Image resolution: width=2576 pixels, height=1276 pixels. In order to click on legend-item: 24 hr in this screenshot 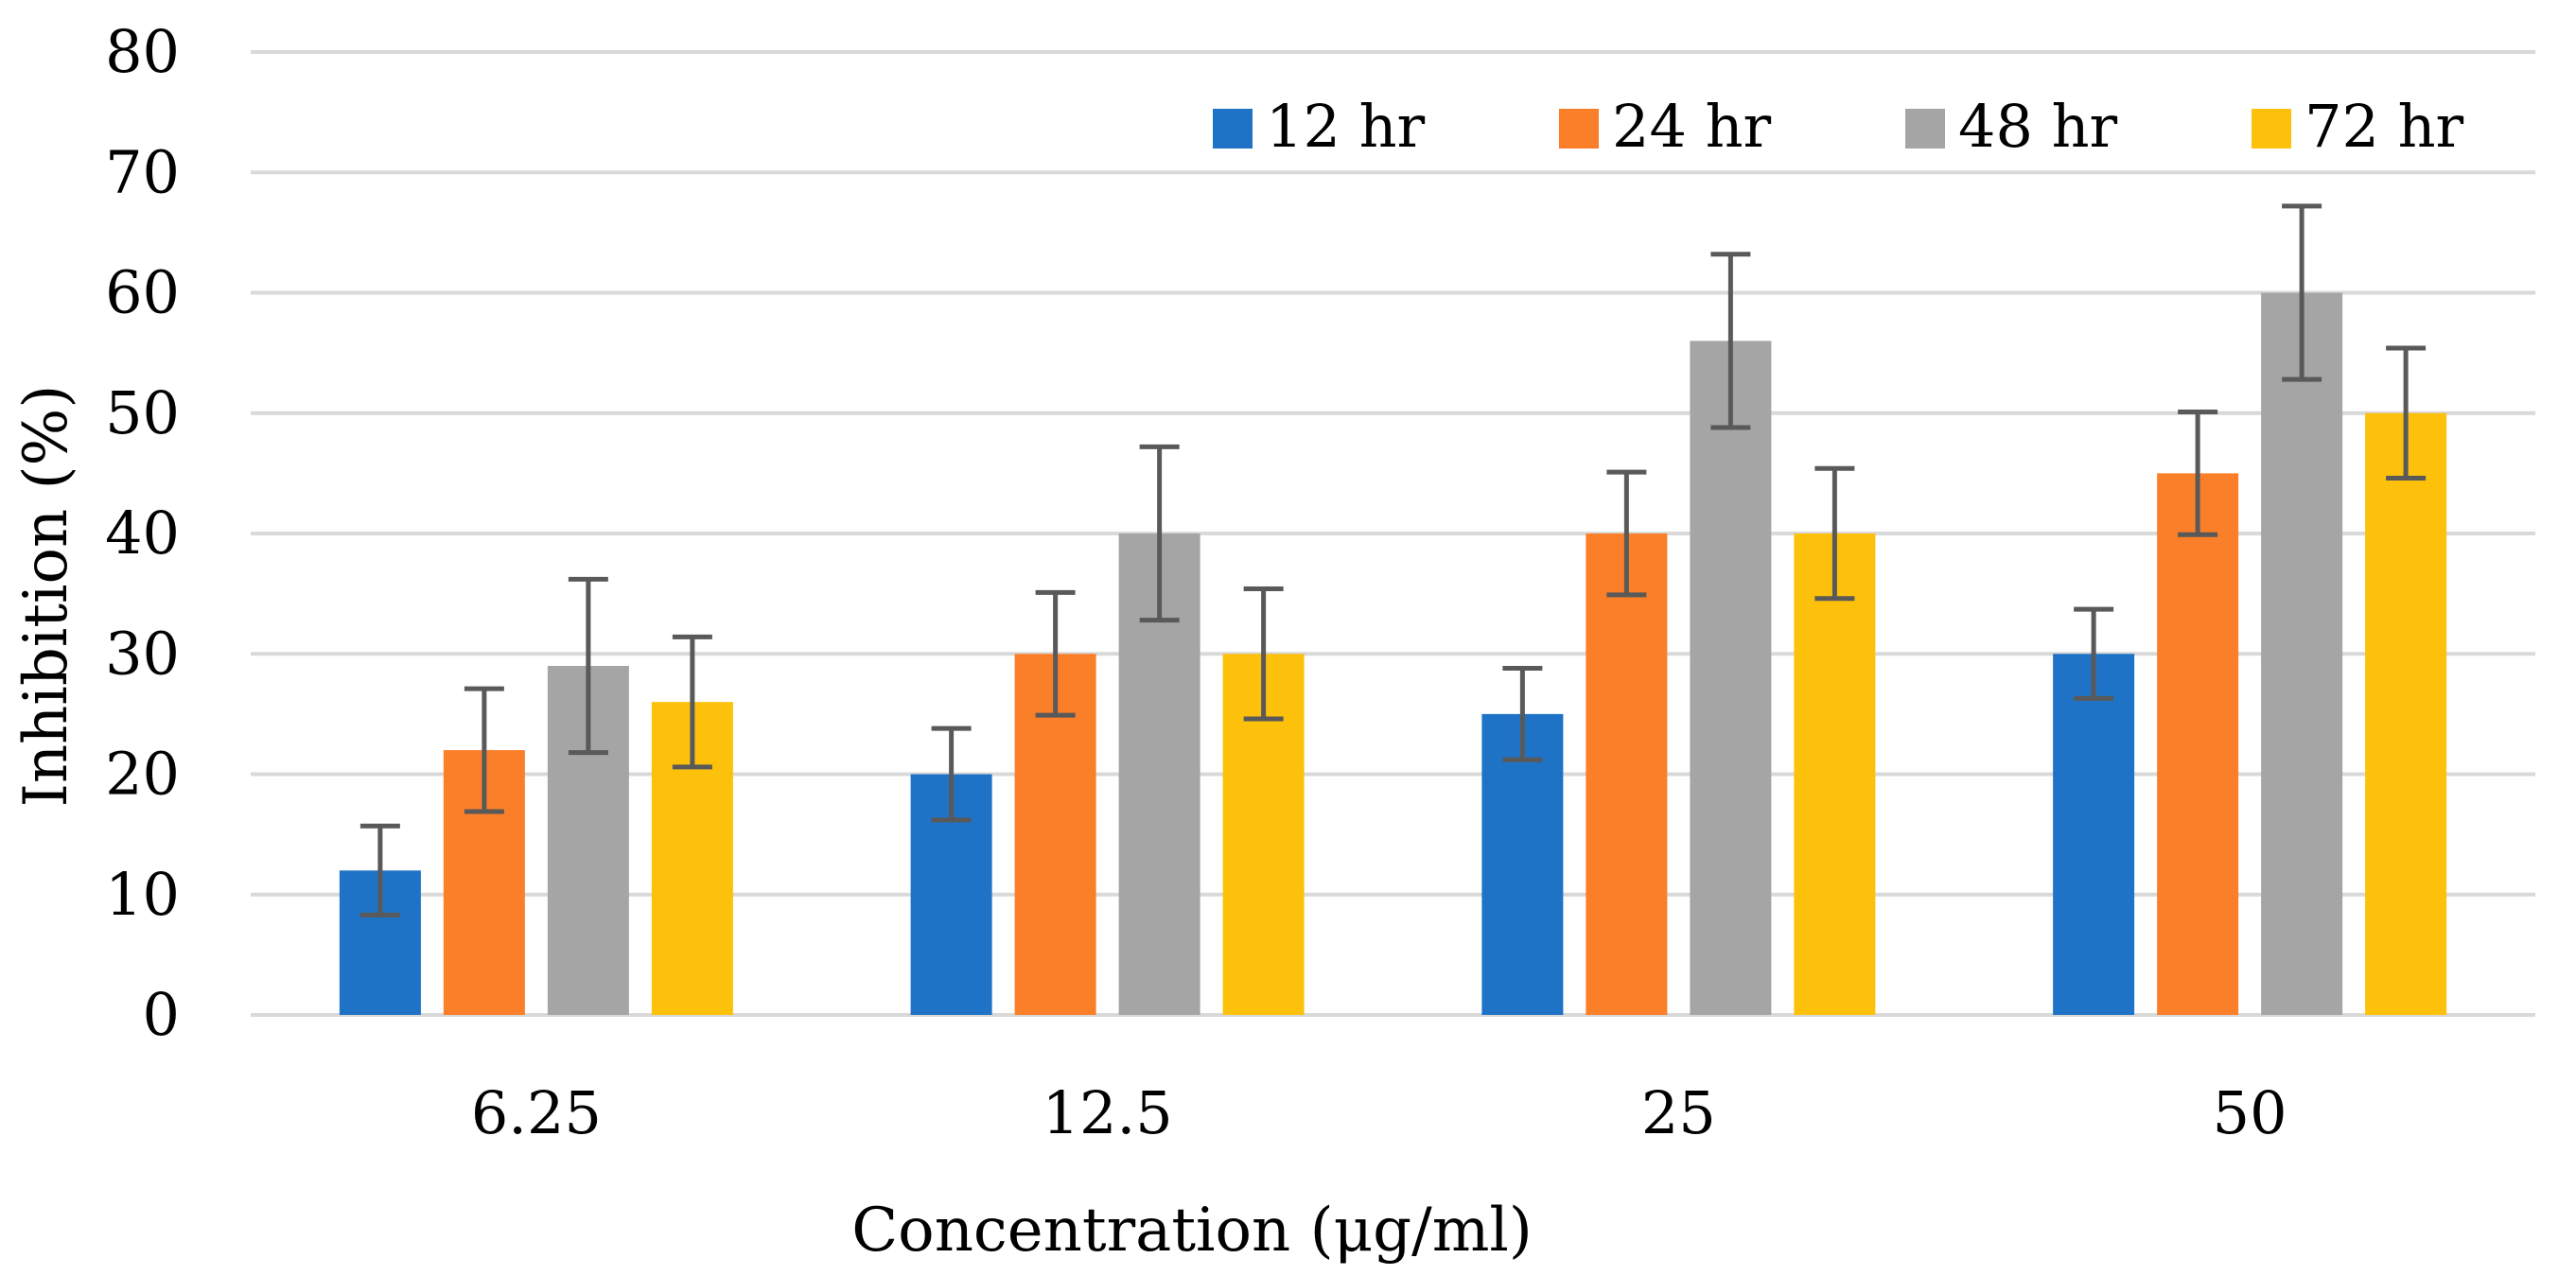, I will do `click(1666, 126)`.